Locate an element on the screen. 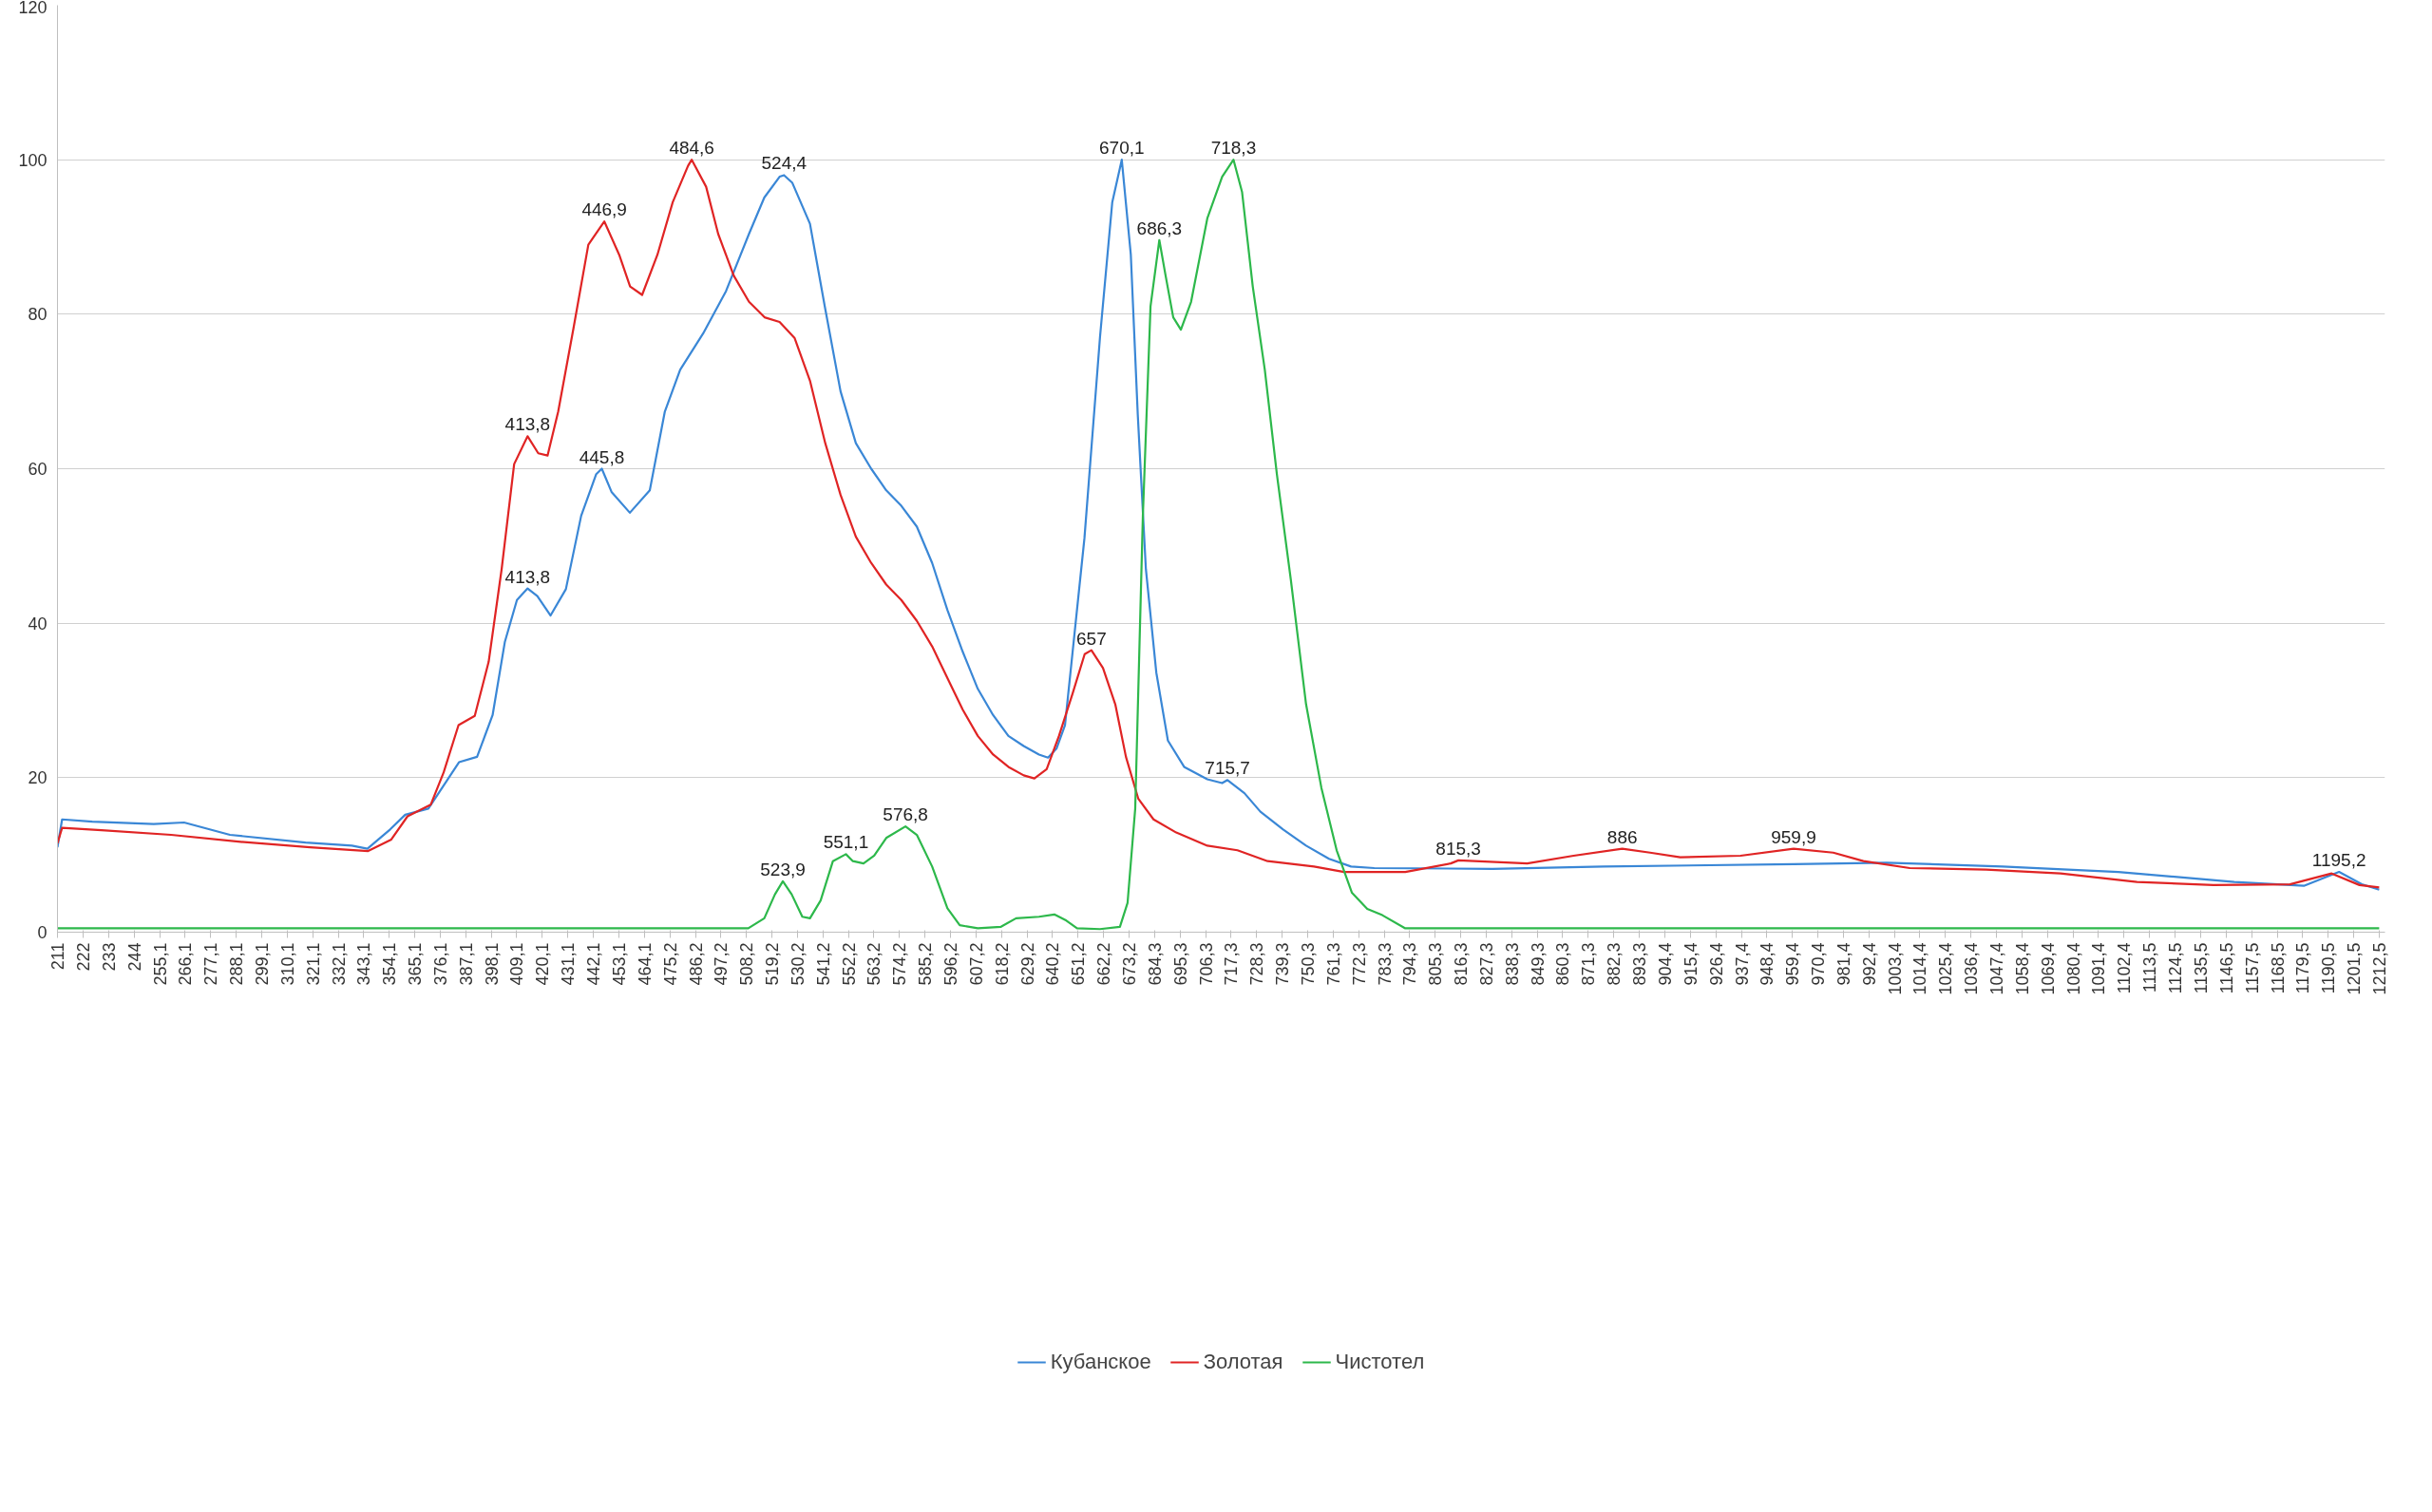 This screenshot has width=2432, height=1512. x-tick-label: 310,1 is located at coordinates (287, 964).